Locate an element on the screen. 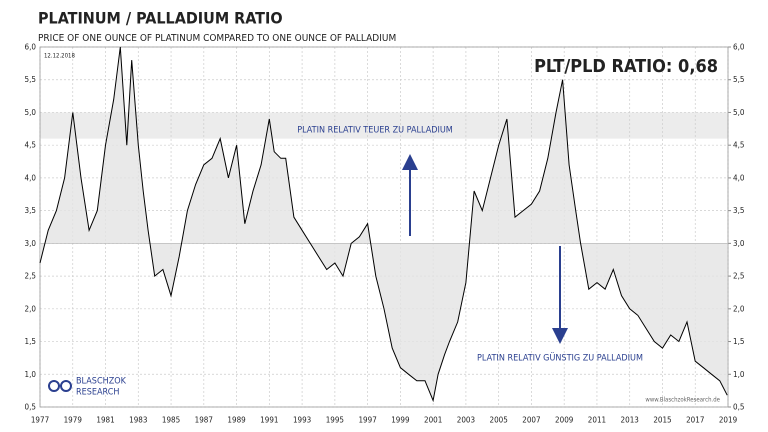  x-tick-label: 2017 is located at coordinates (695, 420).